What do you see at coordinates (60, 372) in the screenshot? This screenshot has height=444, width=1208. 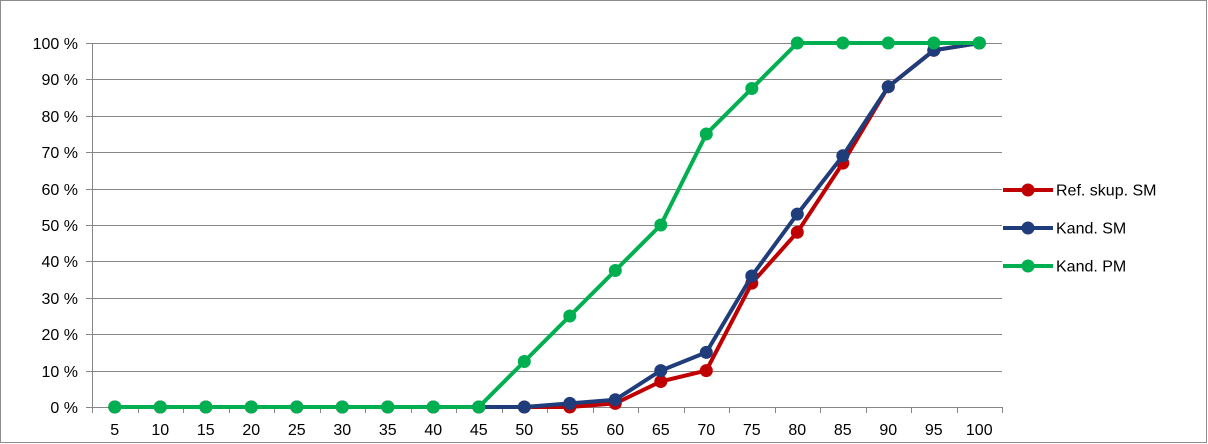 I see `y-tick-label: 10 %` at bounding box center [60, 372].